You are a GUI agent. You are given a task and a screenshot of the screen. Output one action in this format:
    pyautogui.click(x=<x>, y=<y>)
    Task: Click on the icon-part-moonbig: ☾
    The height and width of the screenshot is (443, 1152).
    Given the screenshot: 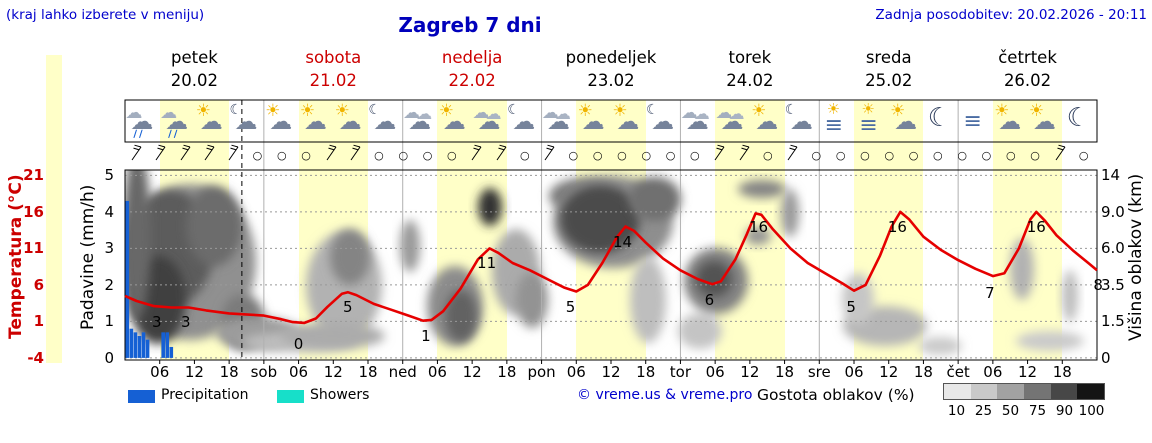 What is the action you would take?
    pyautogui.click(x=1078, y=118)
    